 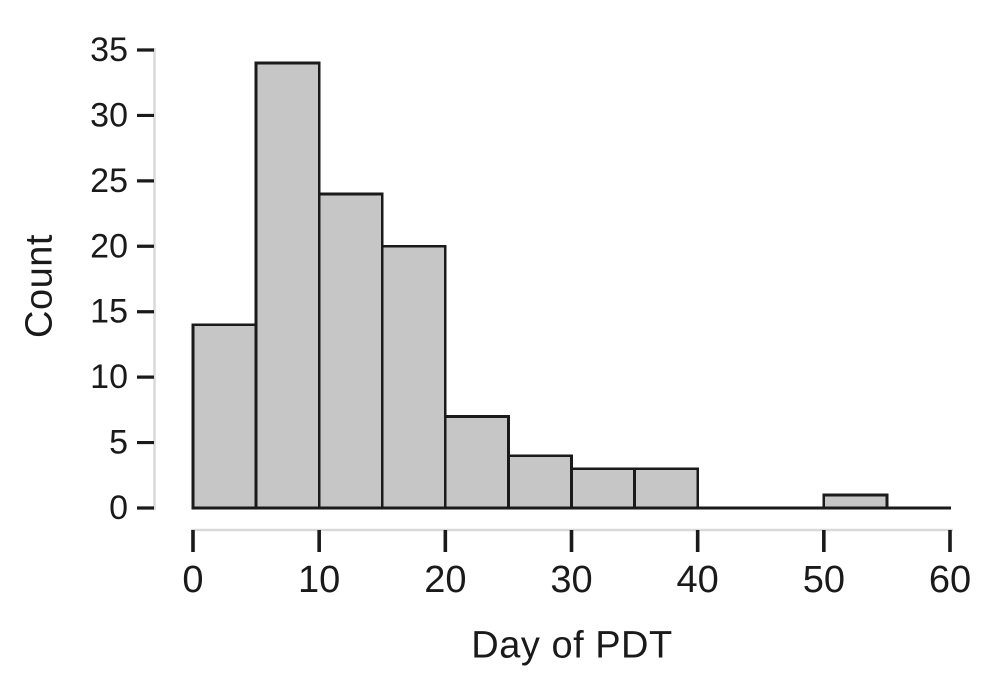 I want to click on x-tick-label: 0, so click(x=192, y=580).